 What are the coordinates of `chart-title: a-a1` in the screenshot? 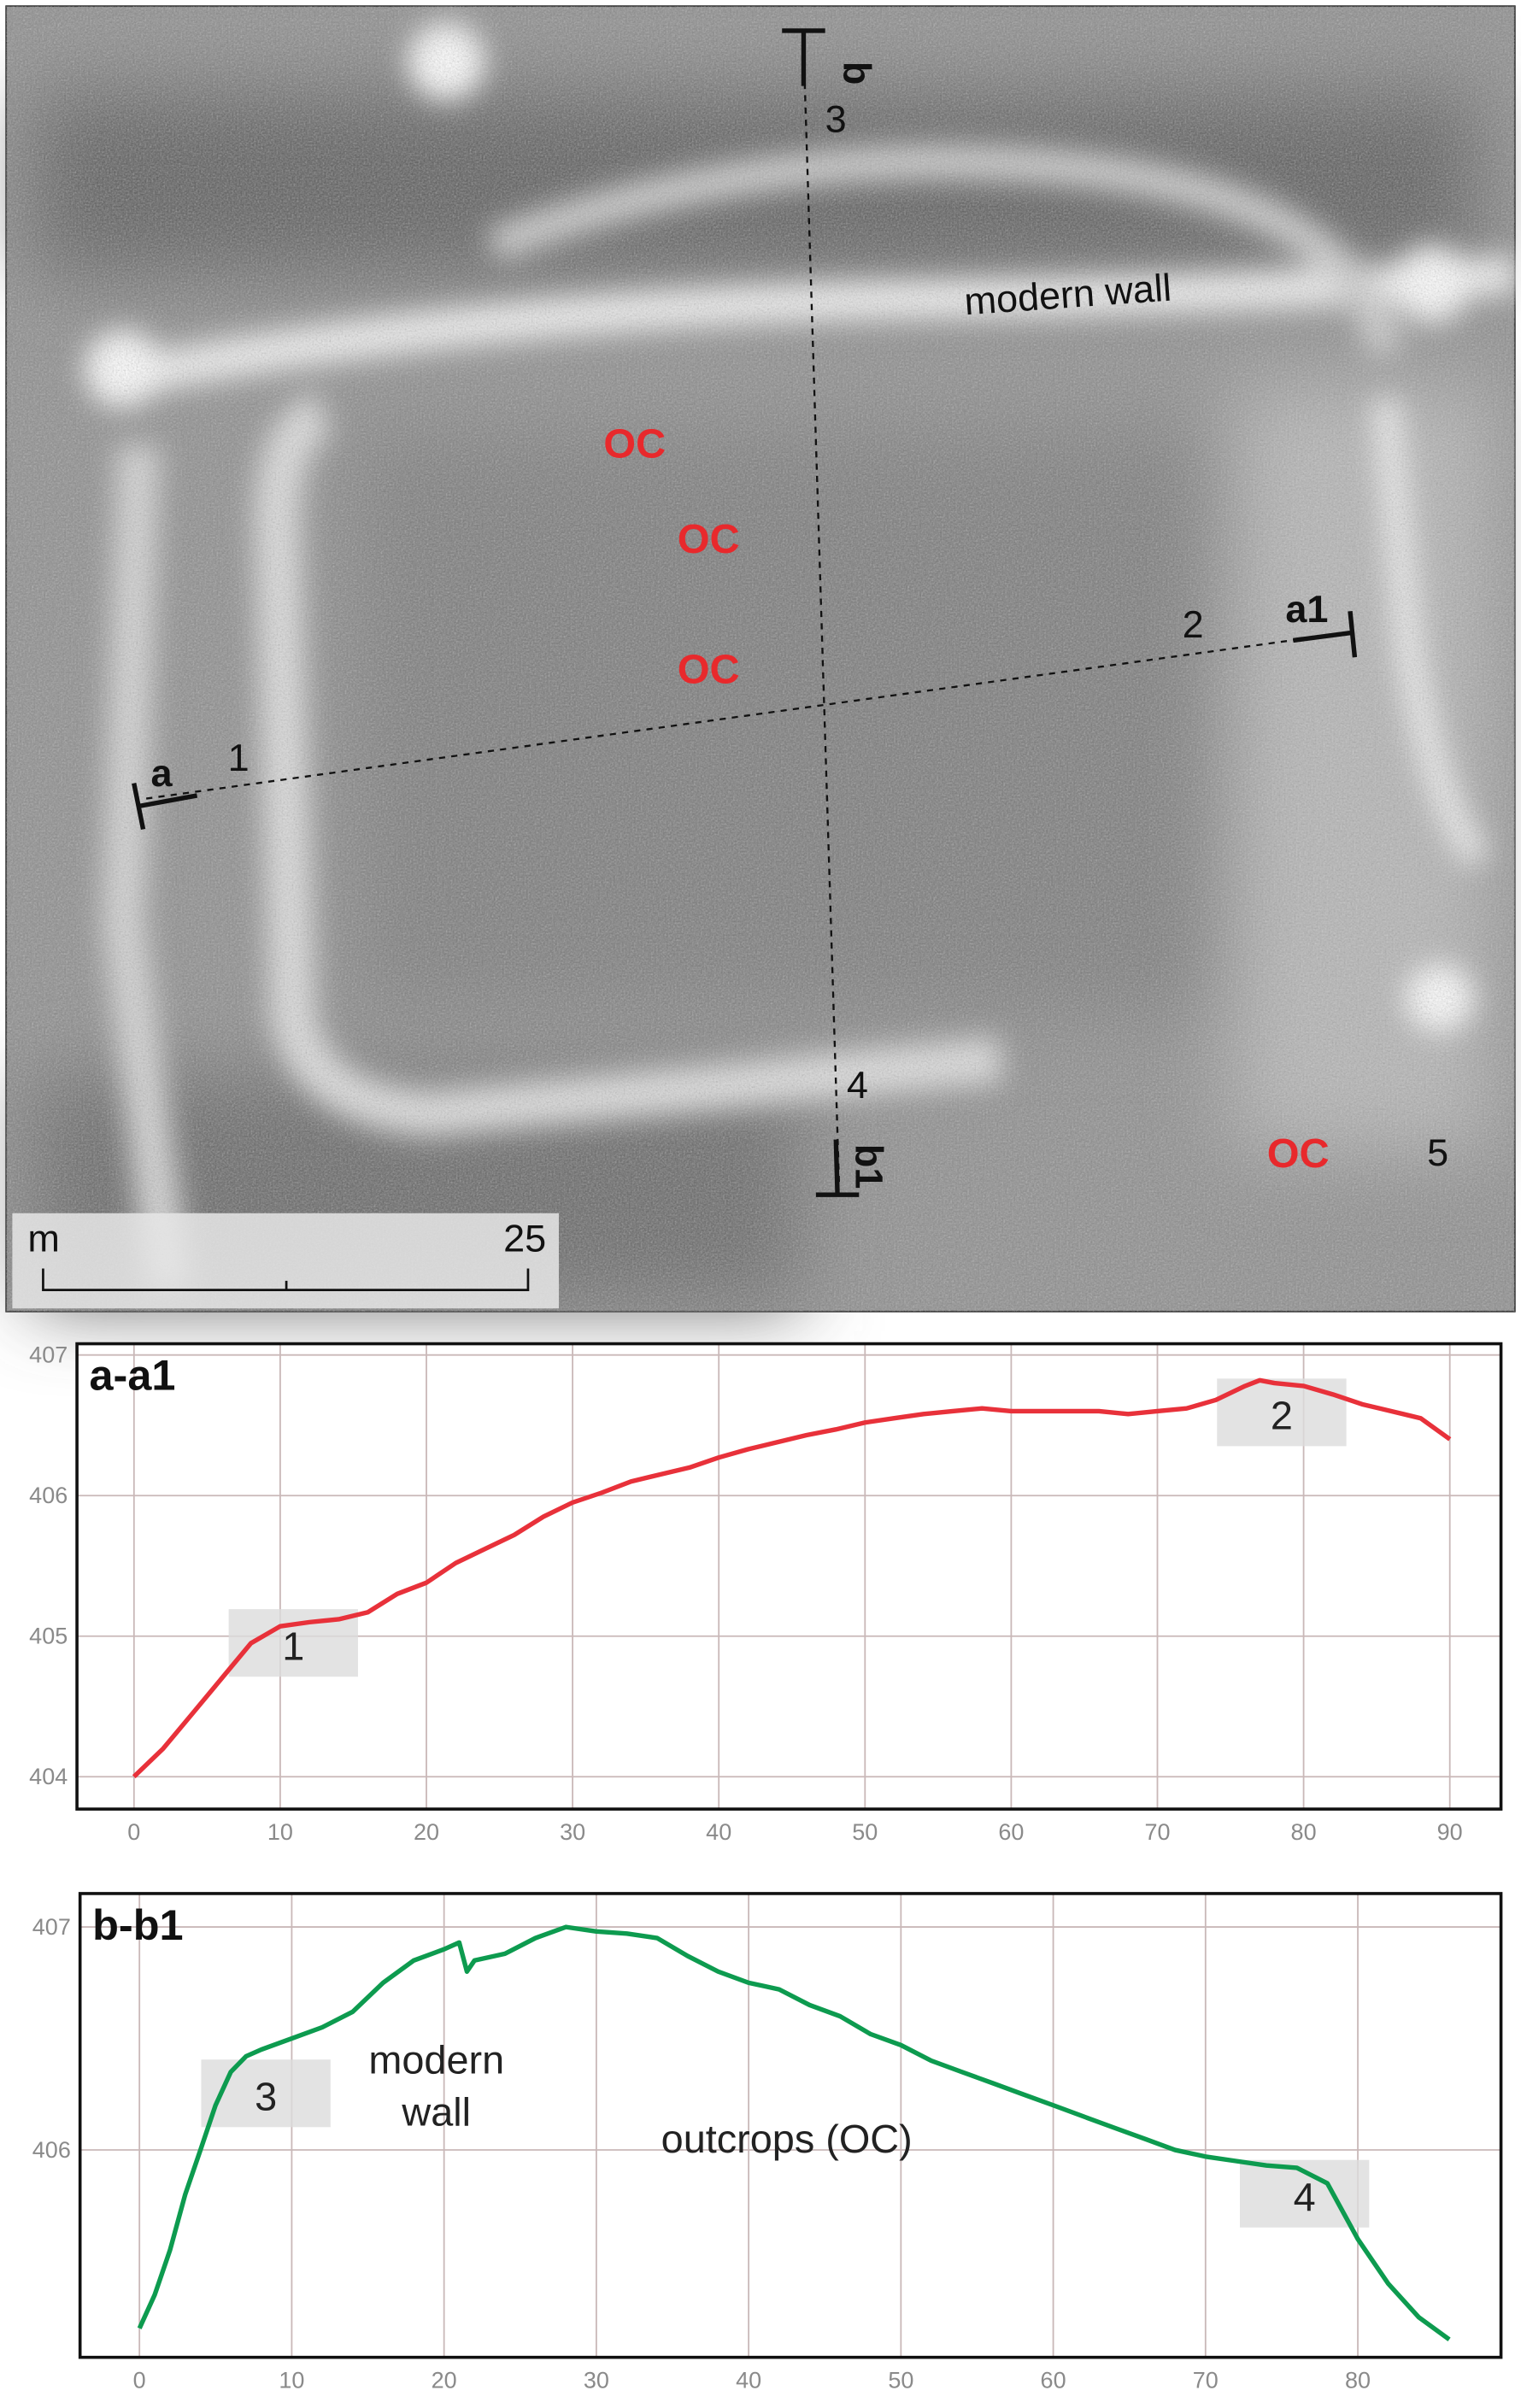 It's located at (132, 1375).